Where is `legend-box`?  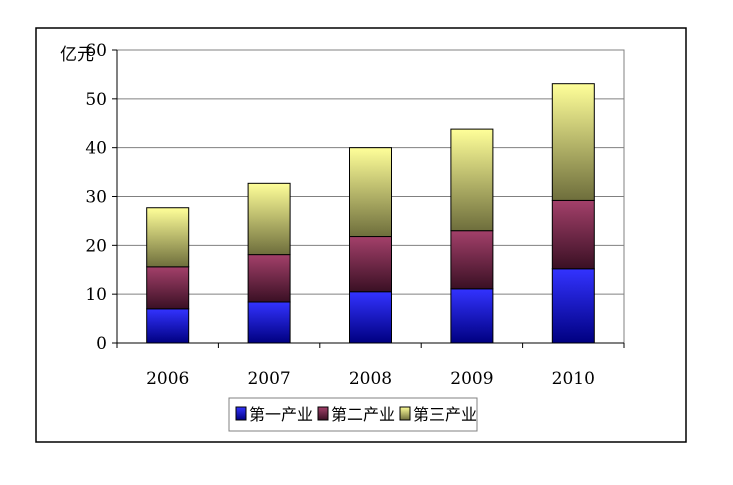 legend-box is located at coordinates (353, 414).